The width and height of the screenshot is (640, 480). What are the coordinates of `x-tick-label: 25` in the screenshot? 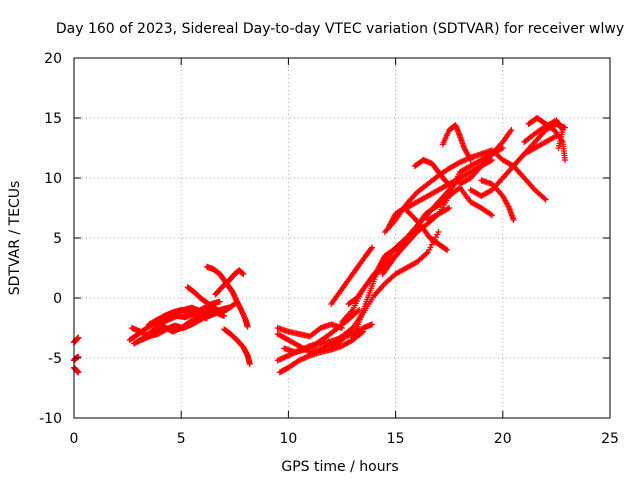 It's located at (610, 439).